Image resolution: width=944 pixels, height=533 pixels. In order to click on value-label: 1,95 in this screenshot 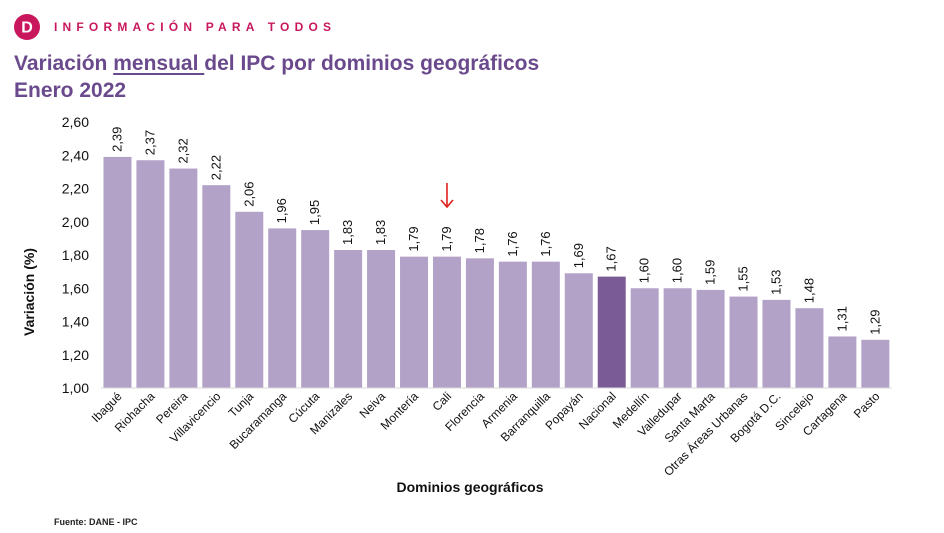, I will do `click(314, 212)`.